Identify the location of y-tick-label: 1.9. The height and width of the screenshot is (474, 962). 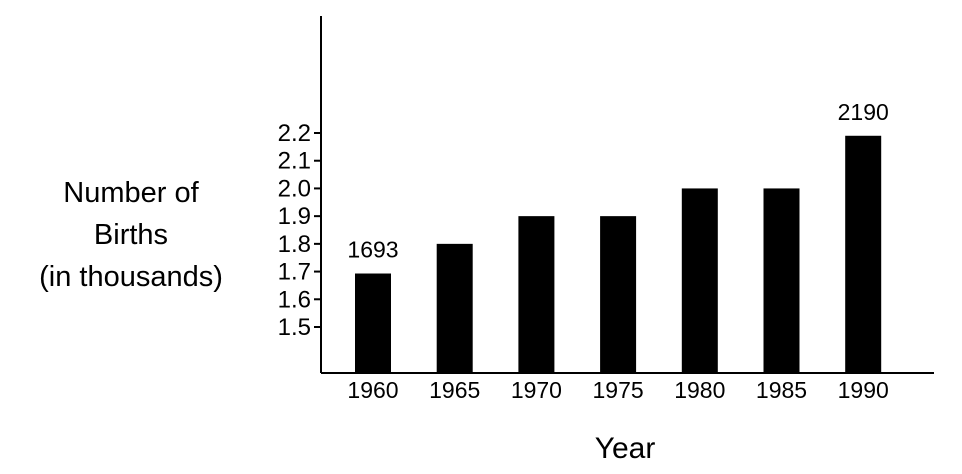
(294, 216).